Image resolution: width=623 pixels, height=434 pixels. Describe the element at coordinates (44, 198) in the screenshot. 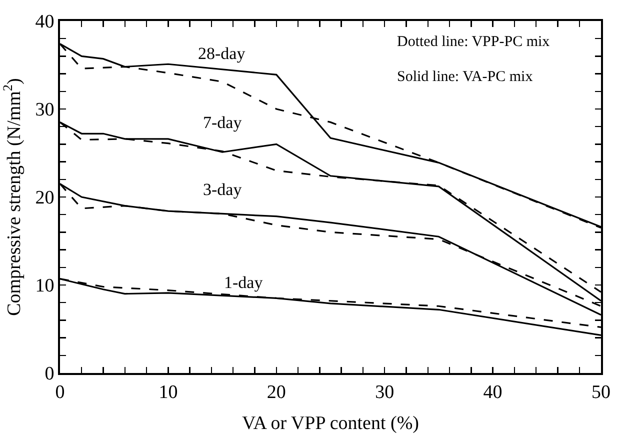

I see `y-tick-label: 20` at that location.